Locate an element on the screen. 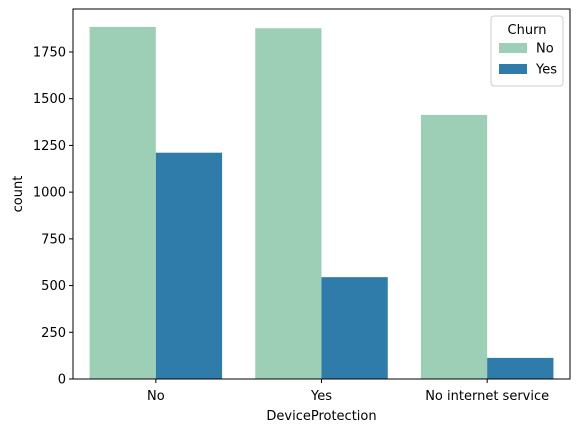 This screenshot has height=432, width=580. y-tick-label: 1000 is located at coordinates (49, 193).